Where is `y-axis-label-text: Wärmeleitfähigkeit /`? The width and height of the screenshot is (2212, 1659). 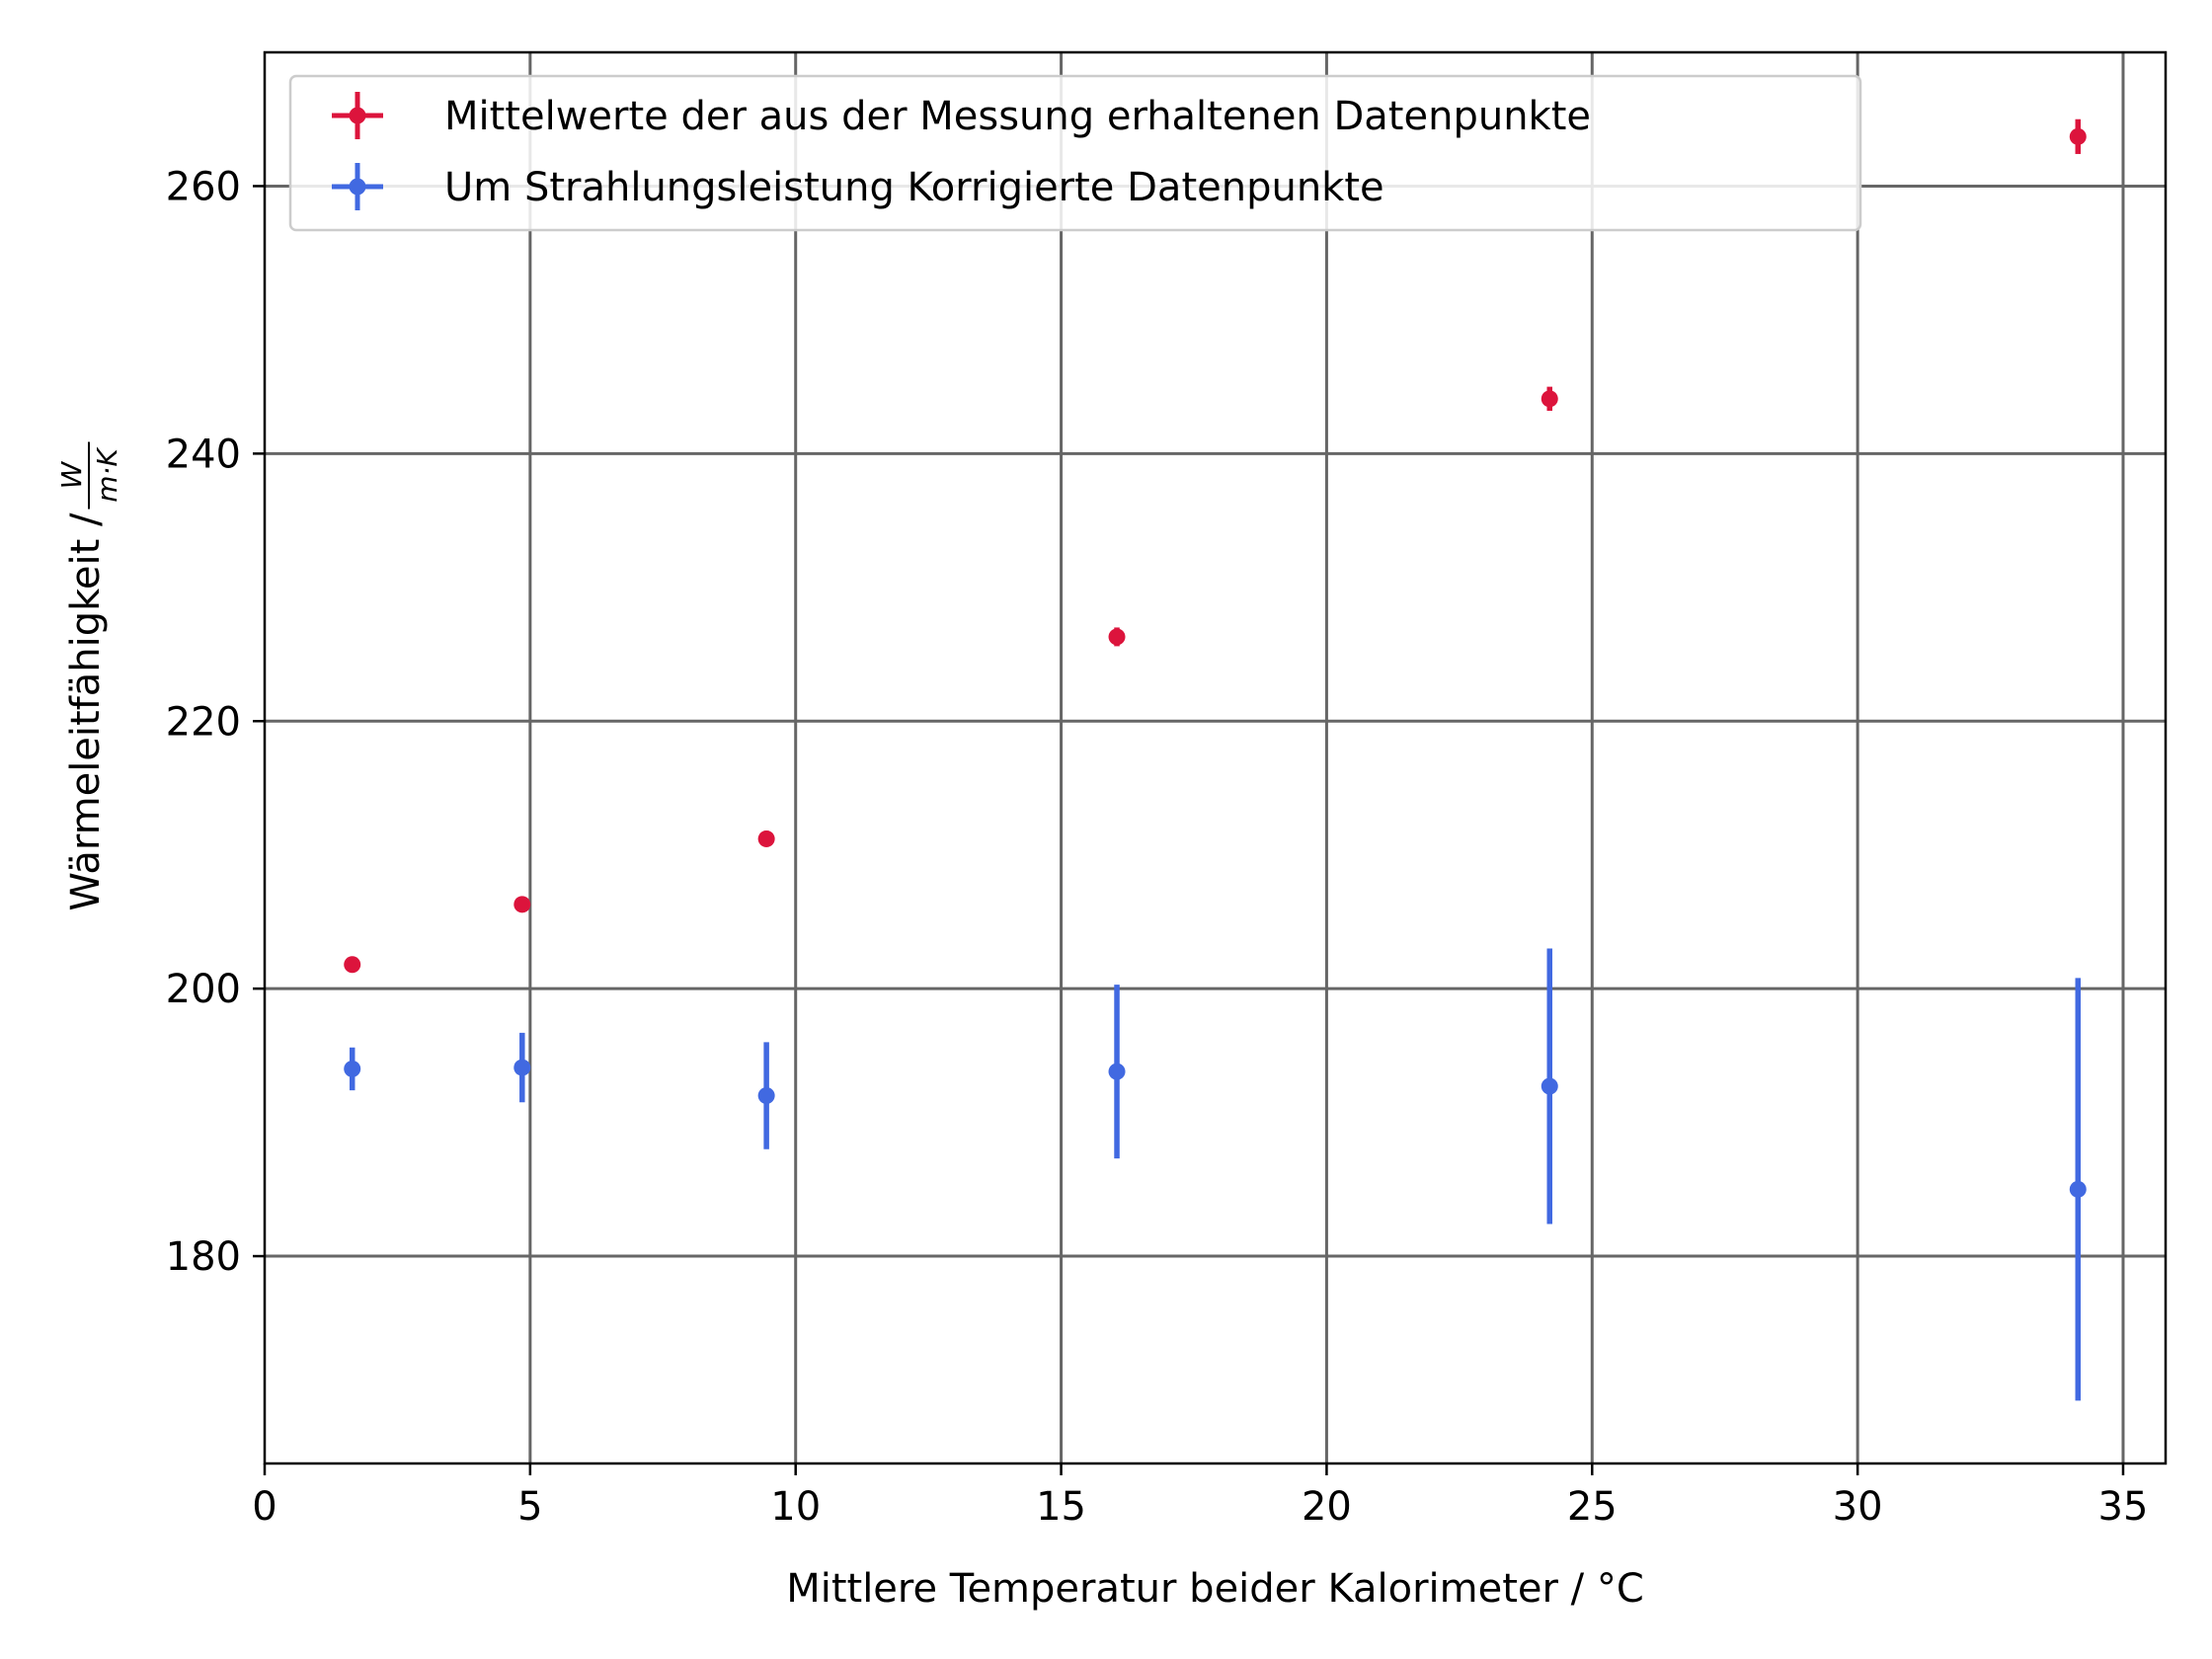 y-axis-label-text: Wärmeleitfähigkeit / is located at coordinates (86, 712).